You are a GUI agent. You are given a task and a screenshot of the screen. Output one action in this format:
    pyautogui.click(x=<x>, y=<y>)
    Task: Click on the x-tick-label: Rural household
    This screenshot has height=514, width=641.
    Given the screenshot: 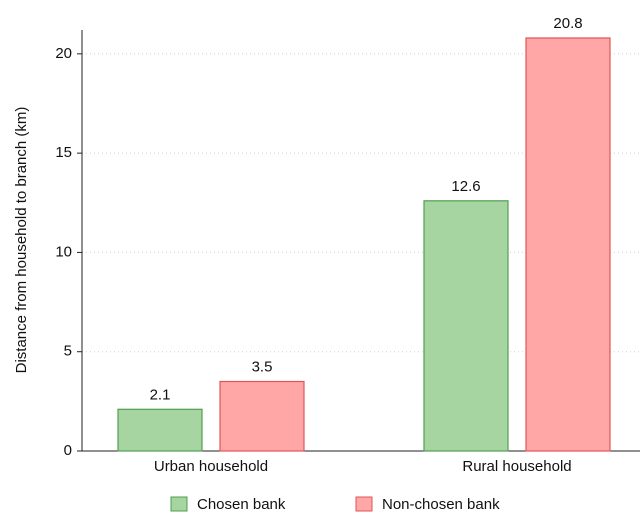 What is the action you would take?
    pyautogui.click(x=516, y=466)
    